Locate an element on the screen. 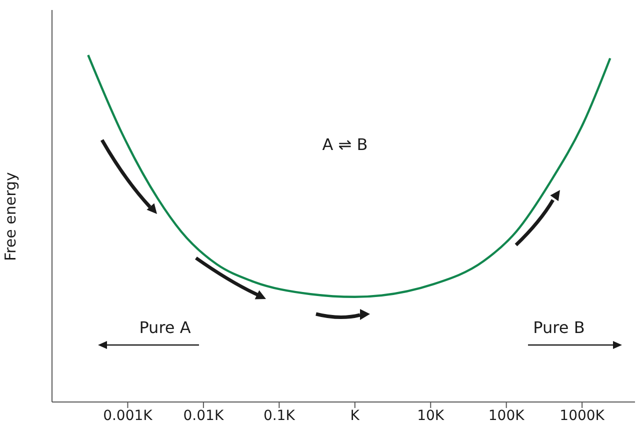  annotation: Pure A is located at coordinates (165, 327).